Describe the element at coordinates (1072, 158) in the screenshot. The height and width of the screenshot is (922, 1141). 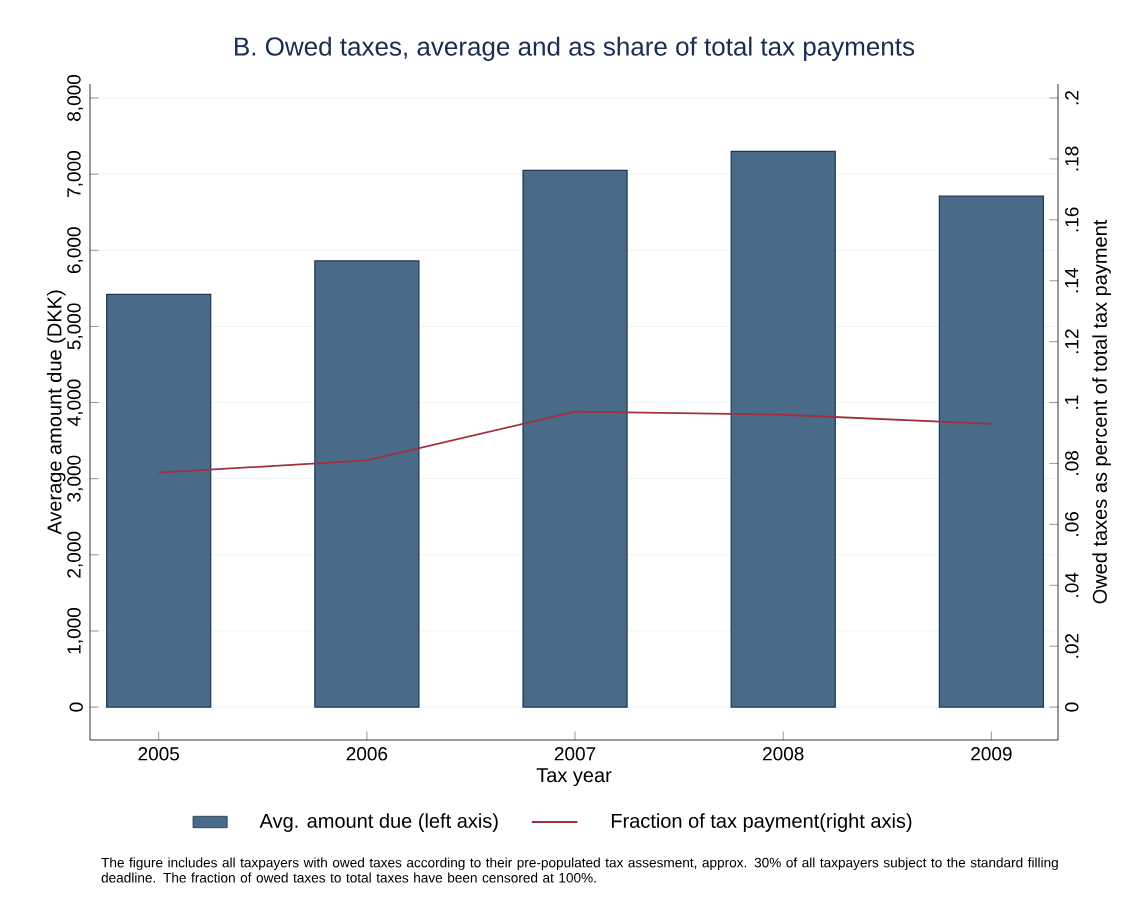
I see `y2-tick-label: .18` at that location.